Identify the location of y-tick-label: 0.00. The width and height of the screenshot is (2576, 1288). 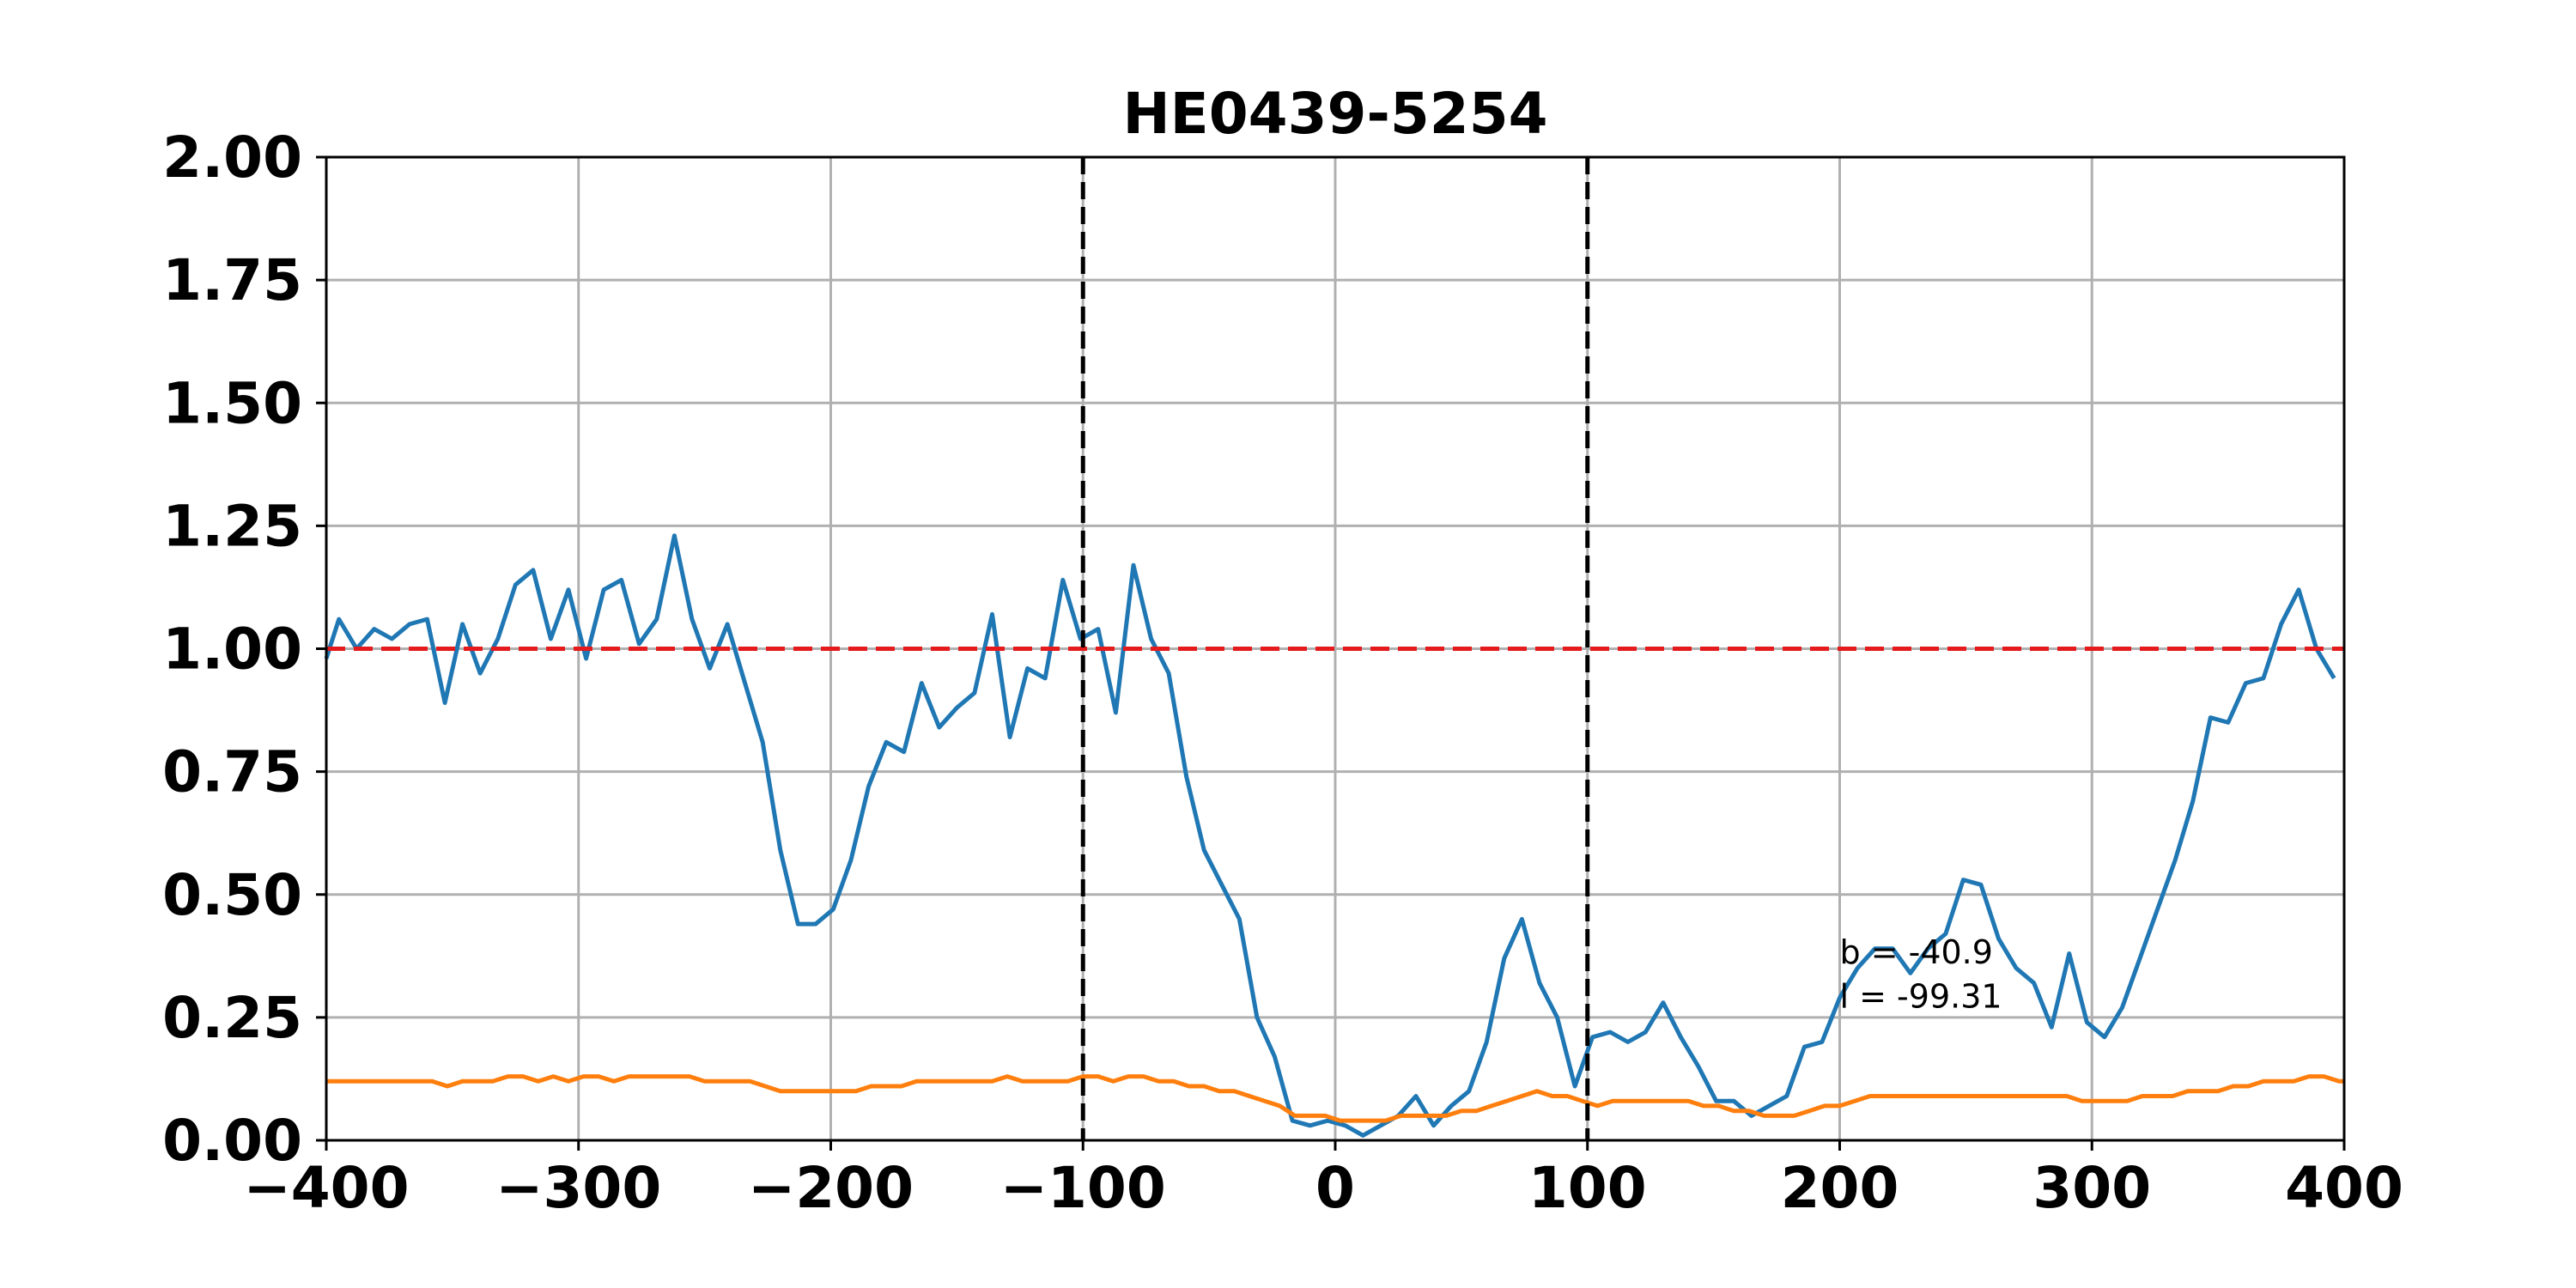
(232, 1141).